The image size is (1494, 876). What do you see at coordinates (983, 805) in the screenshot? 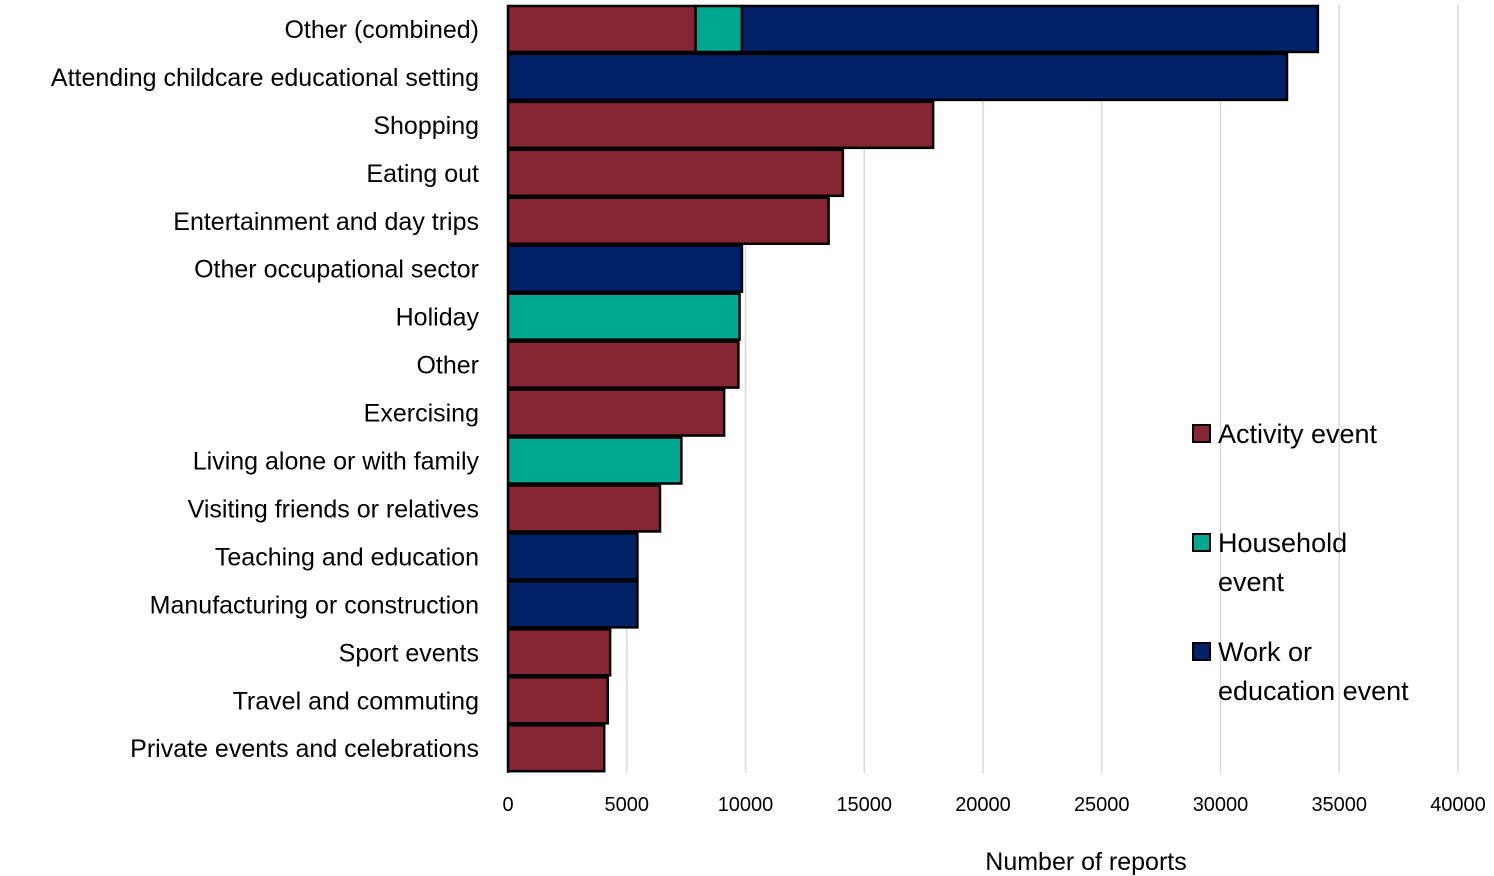
I see `x-tick-label-4: 20000` at bounding box center [983, 805].